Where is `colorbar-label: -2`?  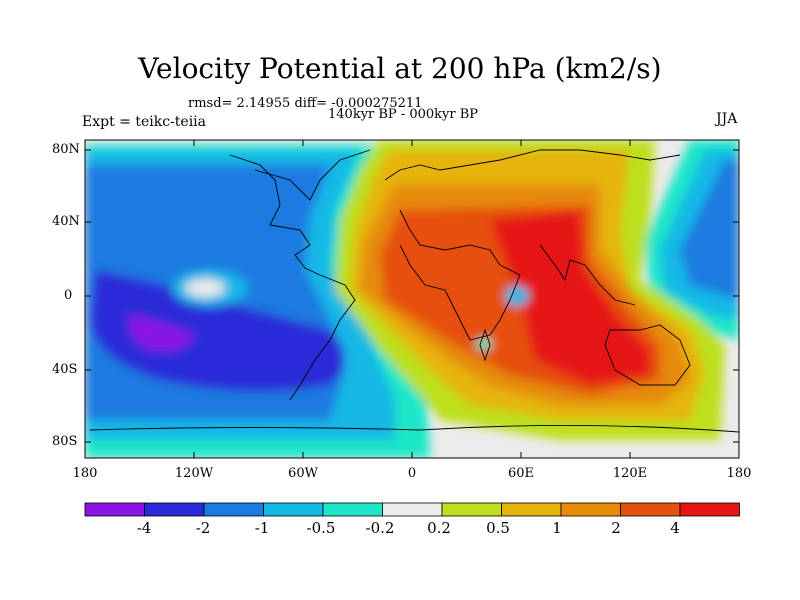 colorbar-label: -2 is located at coordinates (203, 528).